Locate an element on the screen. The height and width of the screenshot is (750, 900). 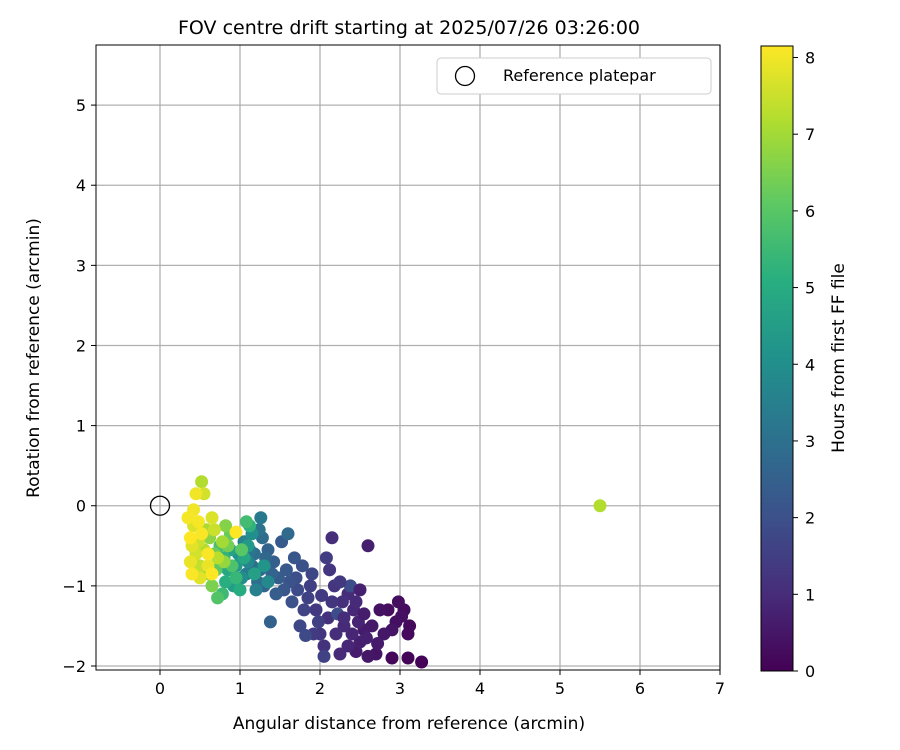
reference-platepar-marker is located at coordinates (160, 505).